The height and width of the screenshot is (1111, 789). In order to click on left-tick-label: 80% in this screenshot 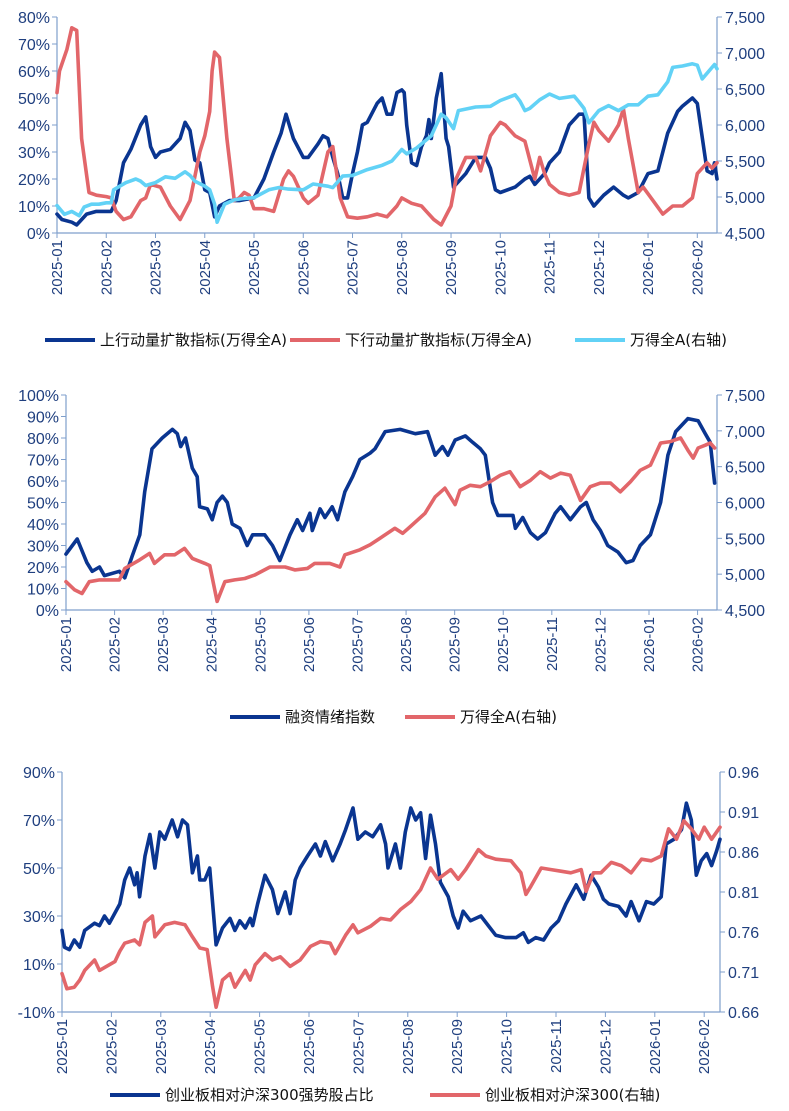, I will do `click(43, 439)`.